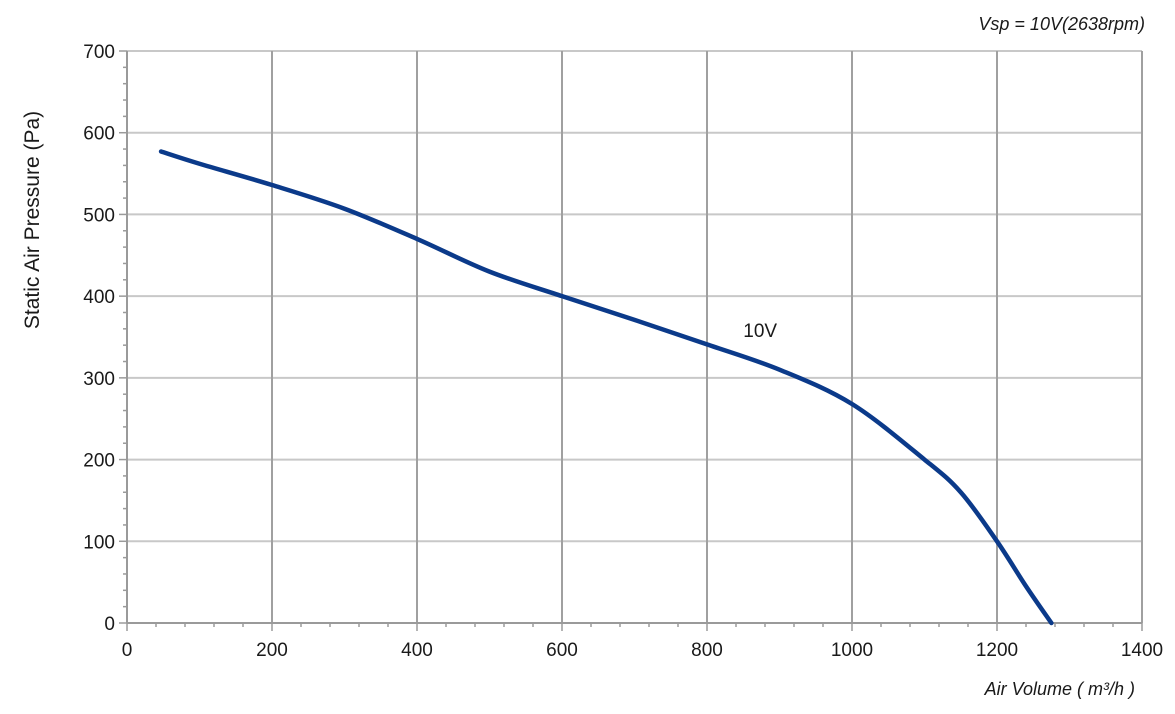  I want to click on x-tick-label-200: 200, so click(272, 650).